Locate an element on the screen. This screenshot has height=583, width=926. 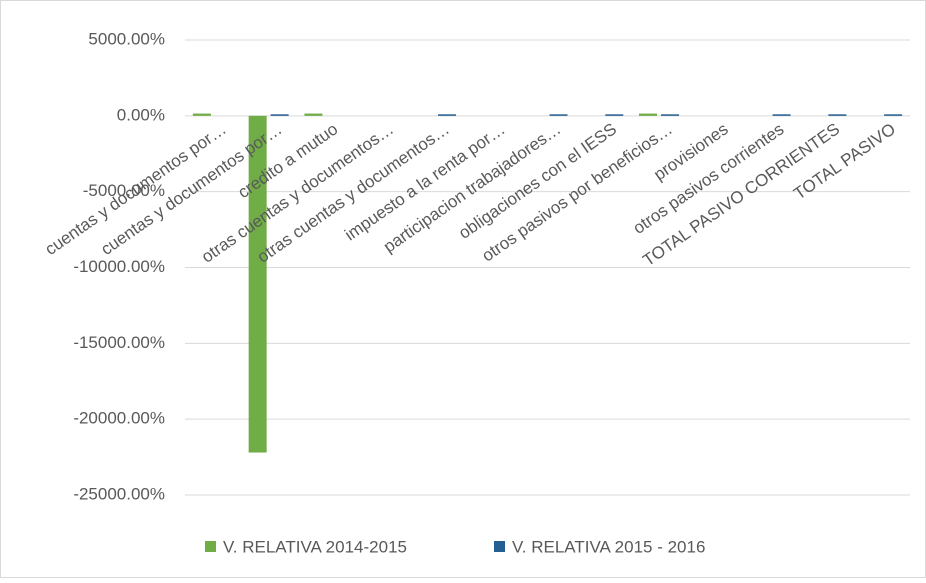
y-tick-label: -25000.00% is located at coordinates (119, 493).